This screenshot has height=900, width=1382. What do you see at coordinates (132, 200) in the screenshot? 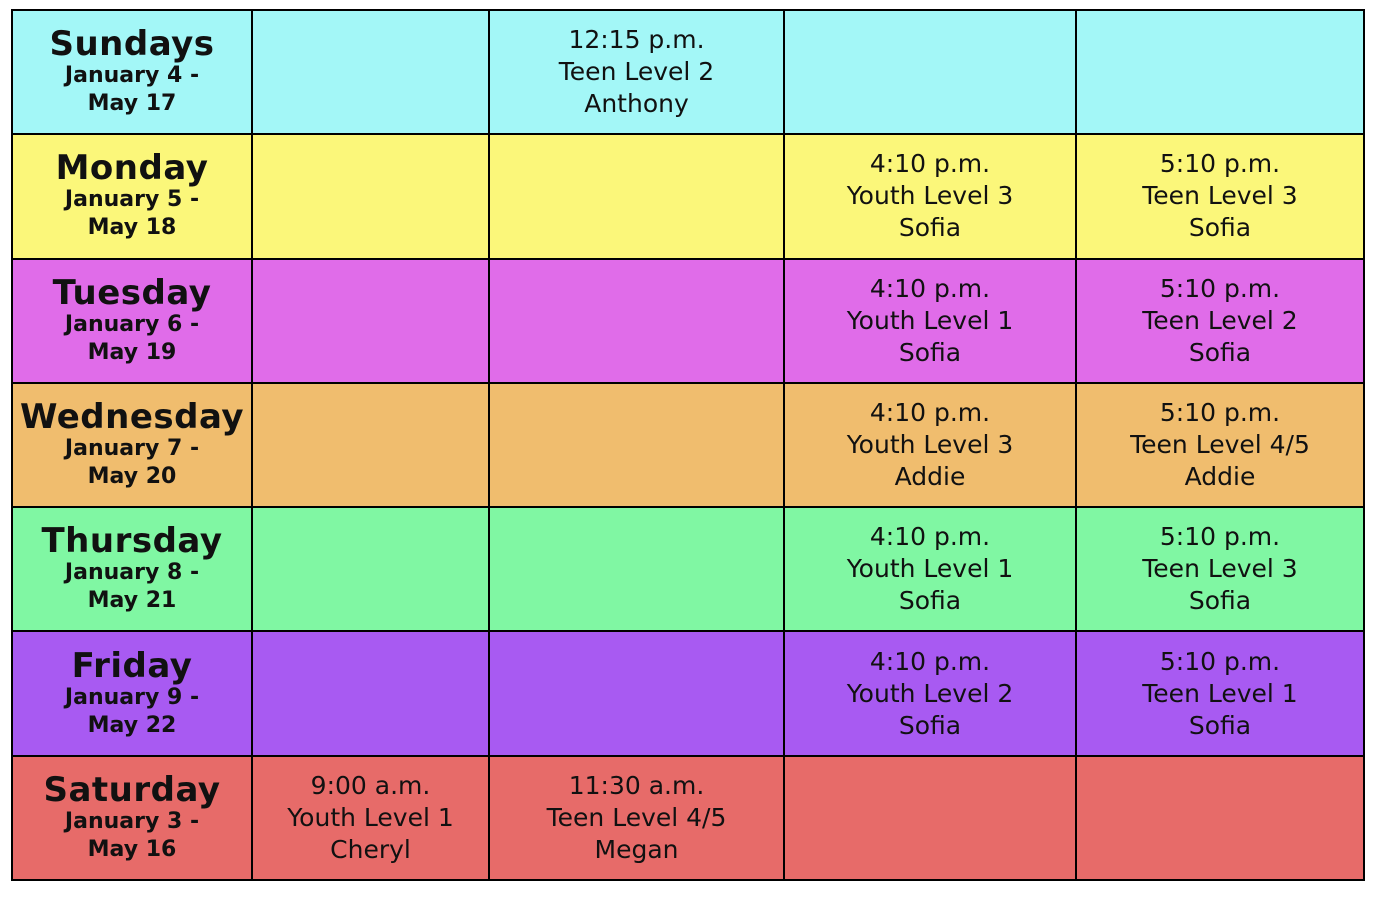
I see `date-range-start: January 5 -` at bounding box center [132, 200].